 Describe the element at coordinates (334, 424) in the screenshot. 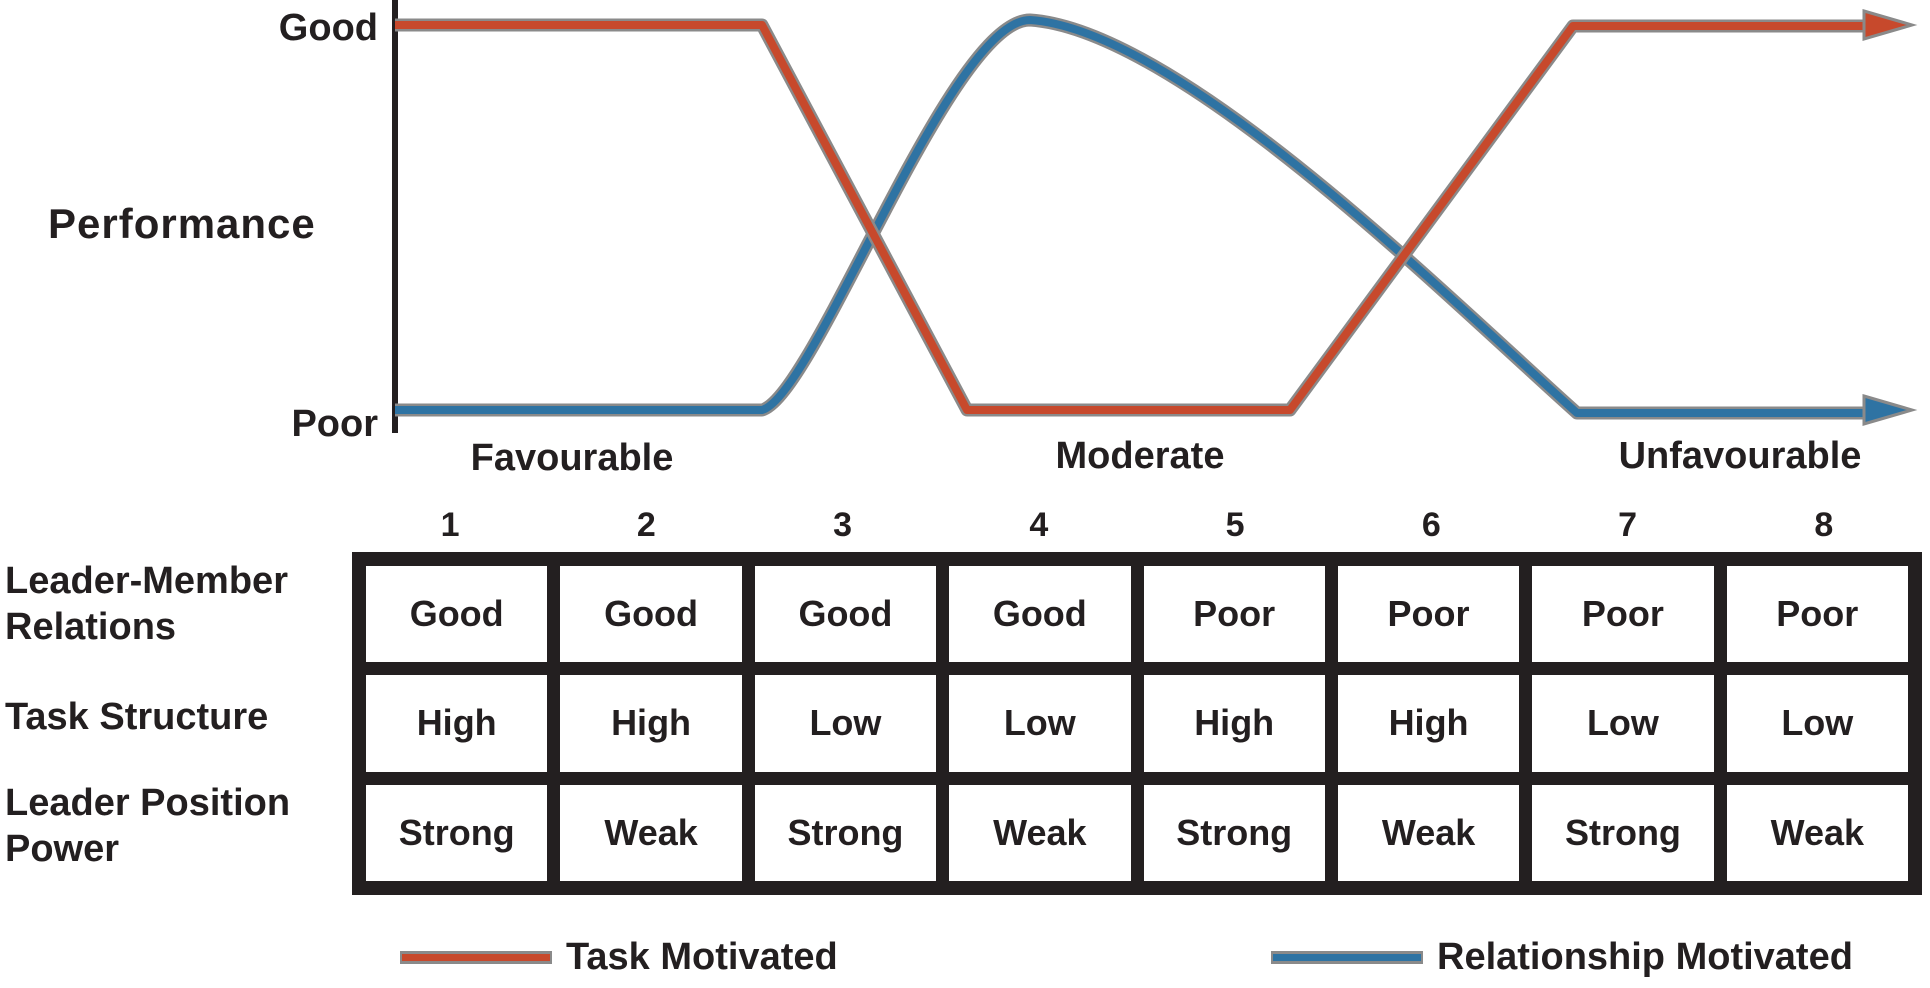

I see `y-axis-poor-label: Poor` at that location.